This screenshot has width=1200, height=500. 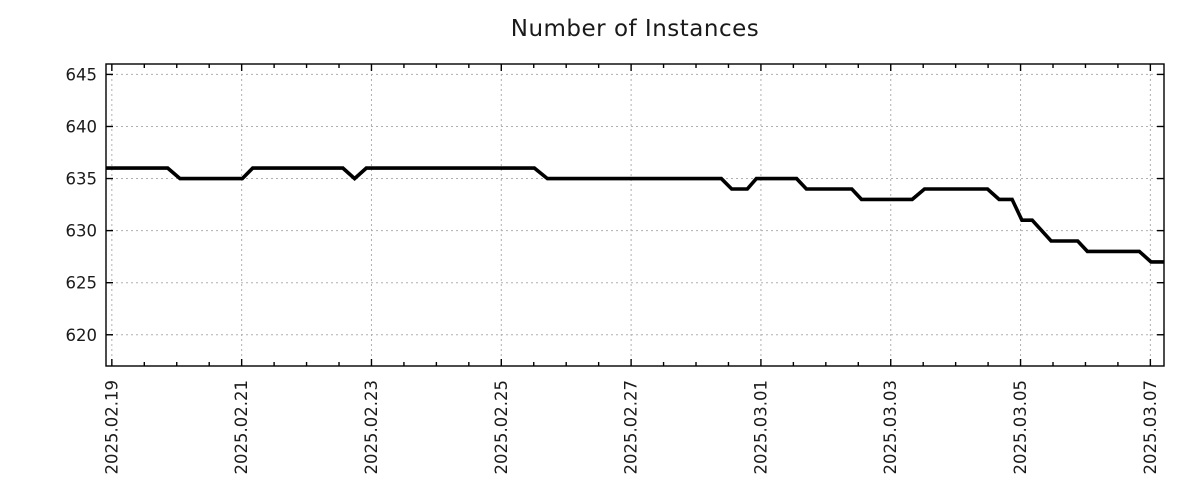 I want to click on y-tick-label: 635, so click(x=82, y=179).